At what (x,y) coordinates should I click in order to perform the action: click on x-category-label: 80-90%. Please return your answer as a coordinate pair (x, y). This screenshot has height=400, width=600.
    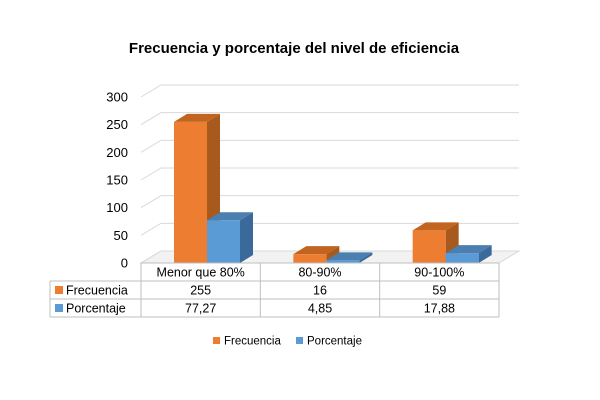
    Looking at the image, I should click on (319, 273).